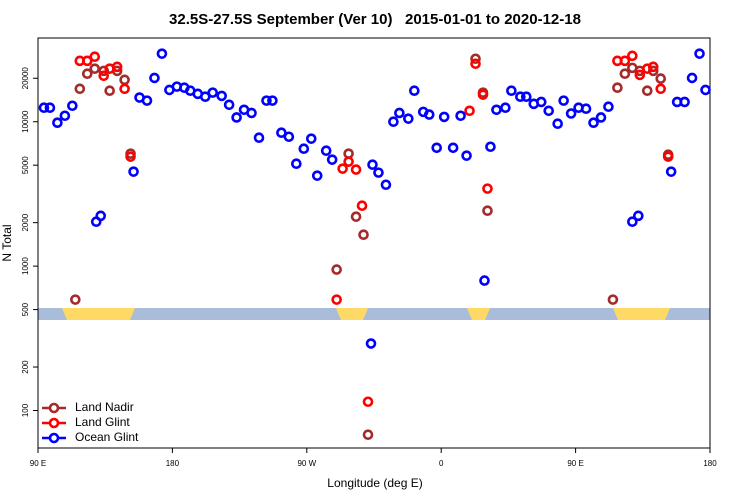  I want to click on y-tick-label: 2000, so click(25, 222).